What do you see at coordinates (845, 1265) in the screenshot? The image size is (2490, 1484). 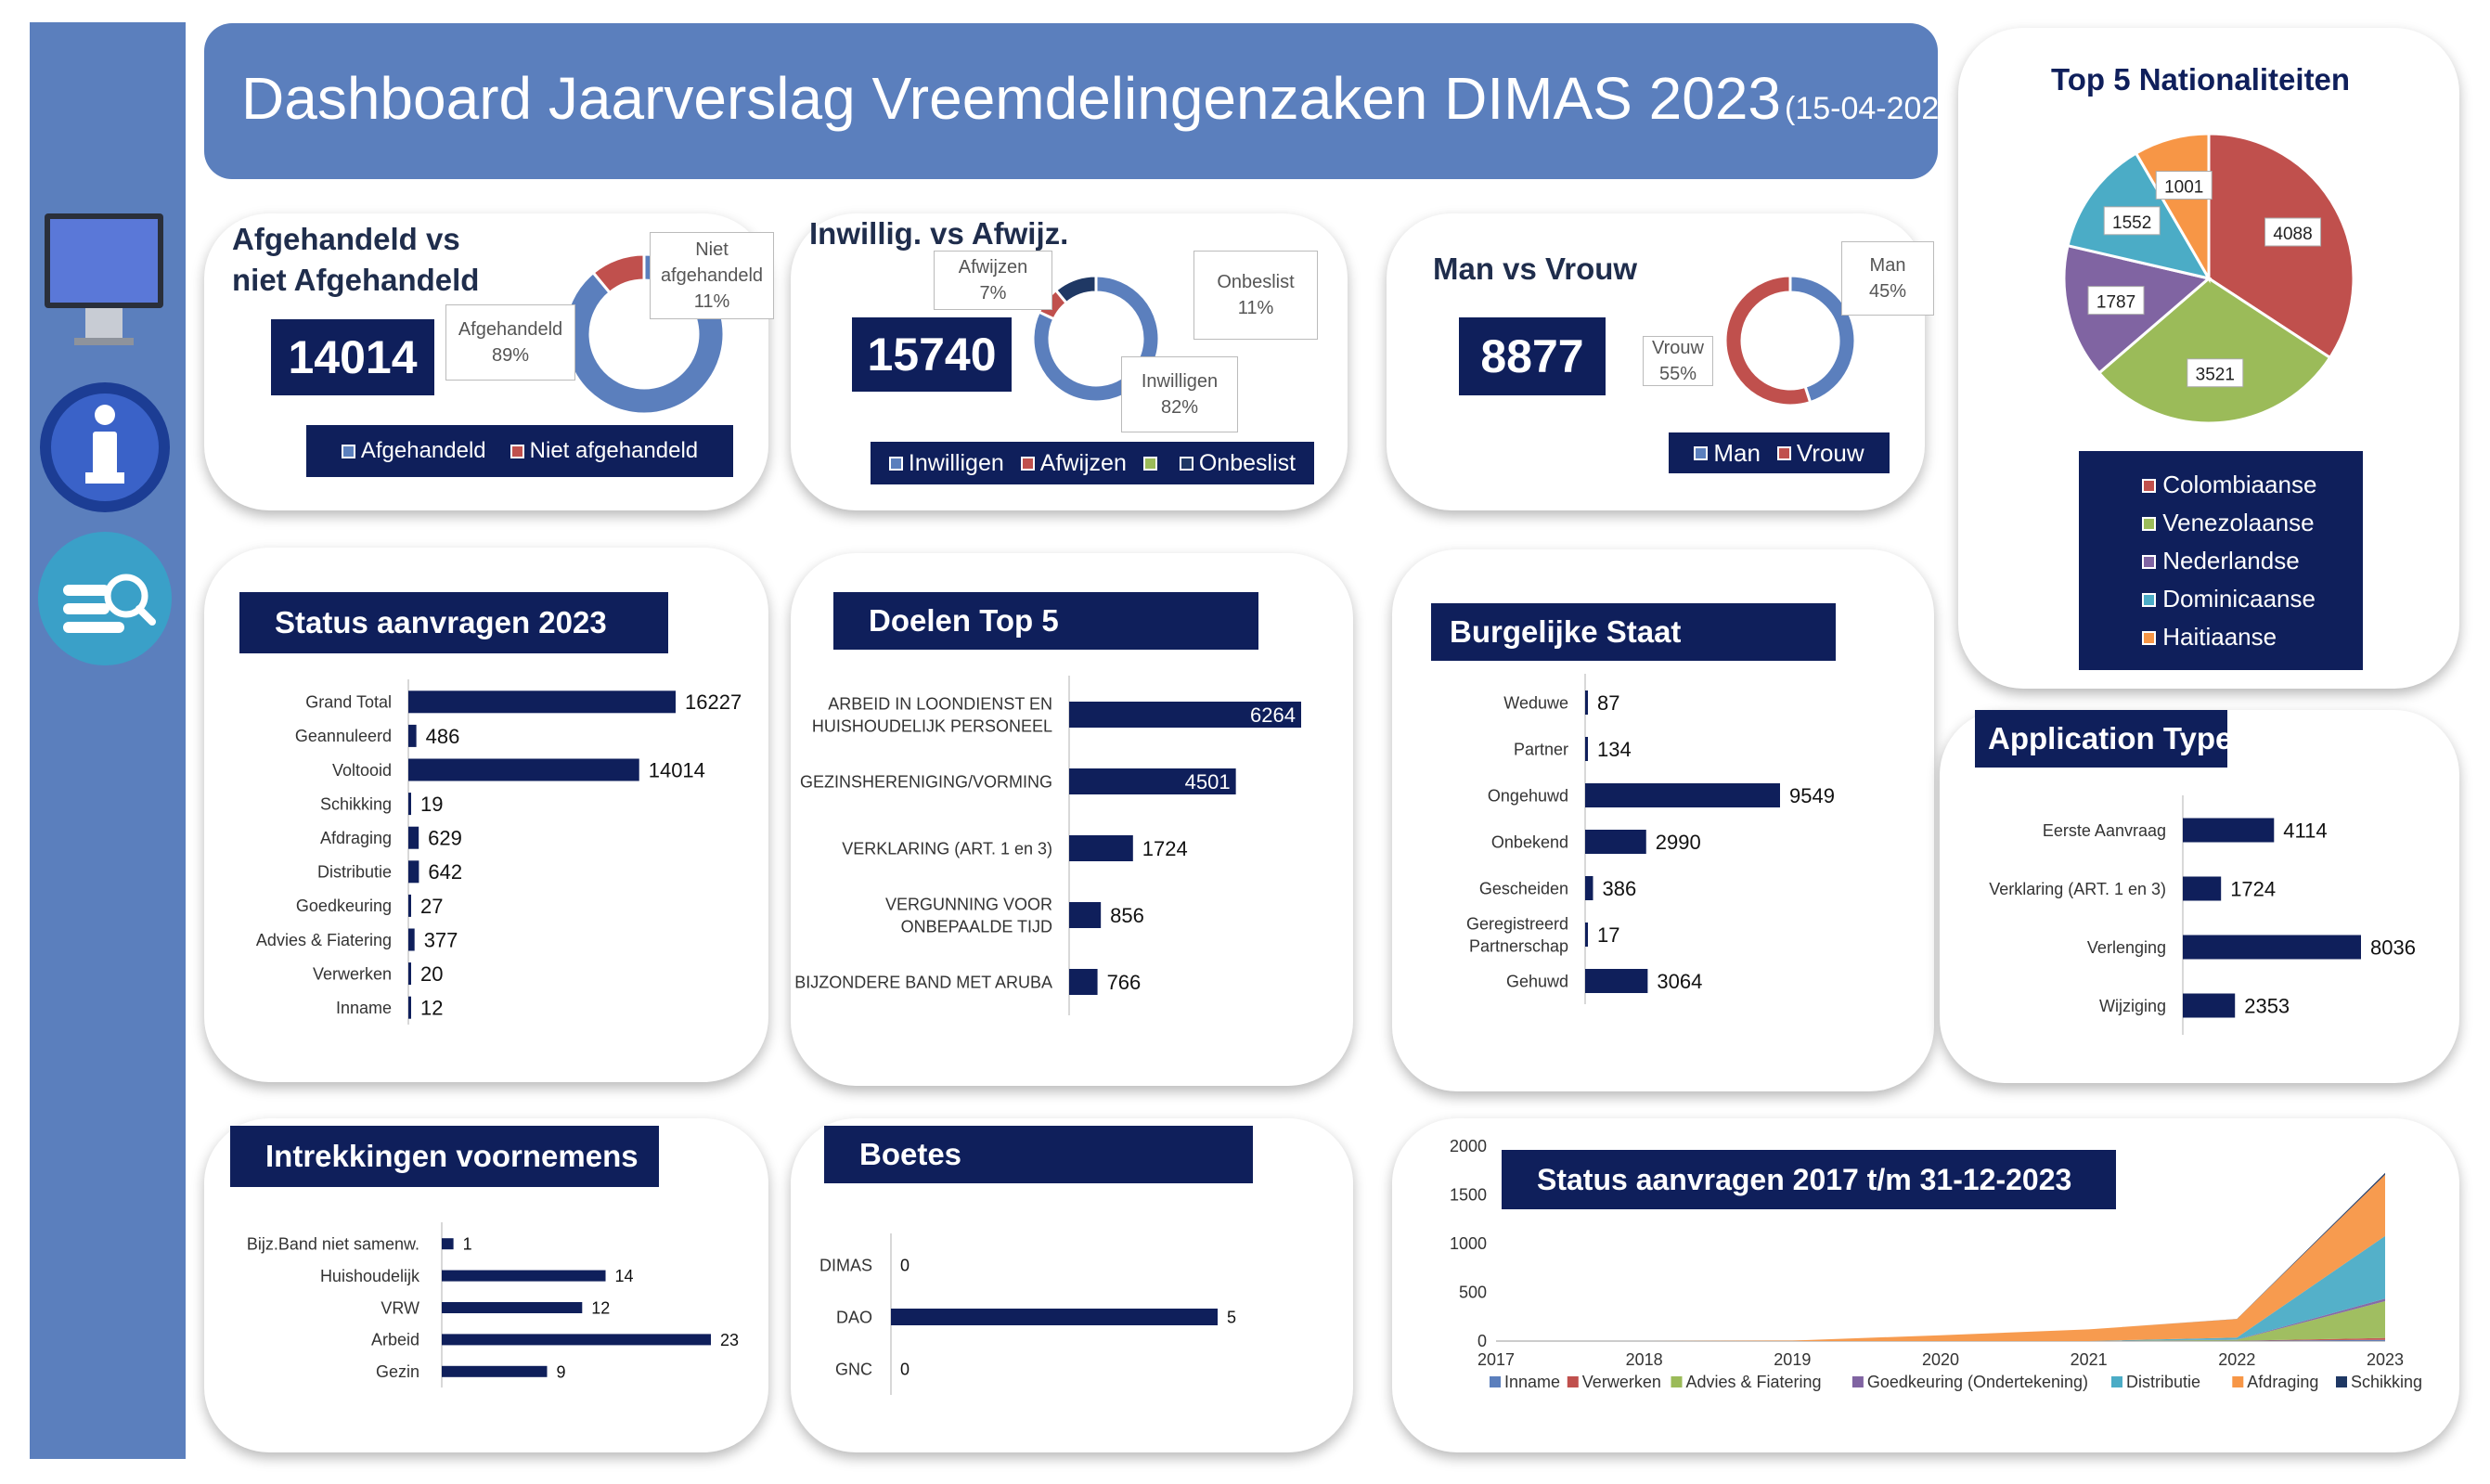 I see `category-label: DIMAS` at bounding box center [845, 1265].